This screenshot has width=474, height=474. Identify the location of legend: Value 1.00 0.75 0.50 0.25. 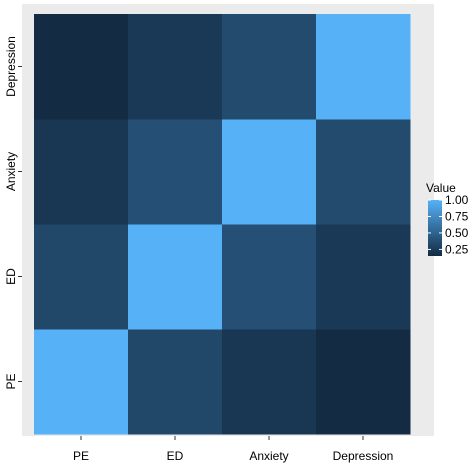
(447, 218).